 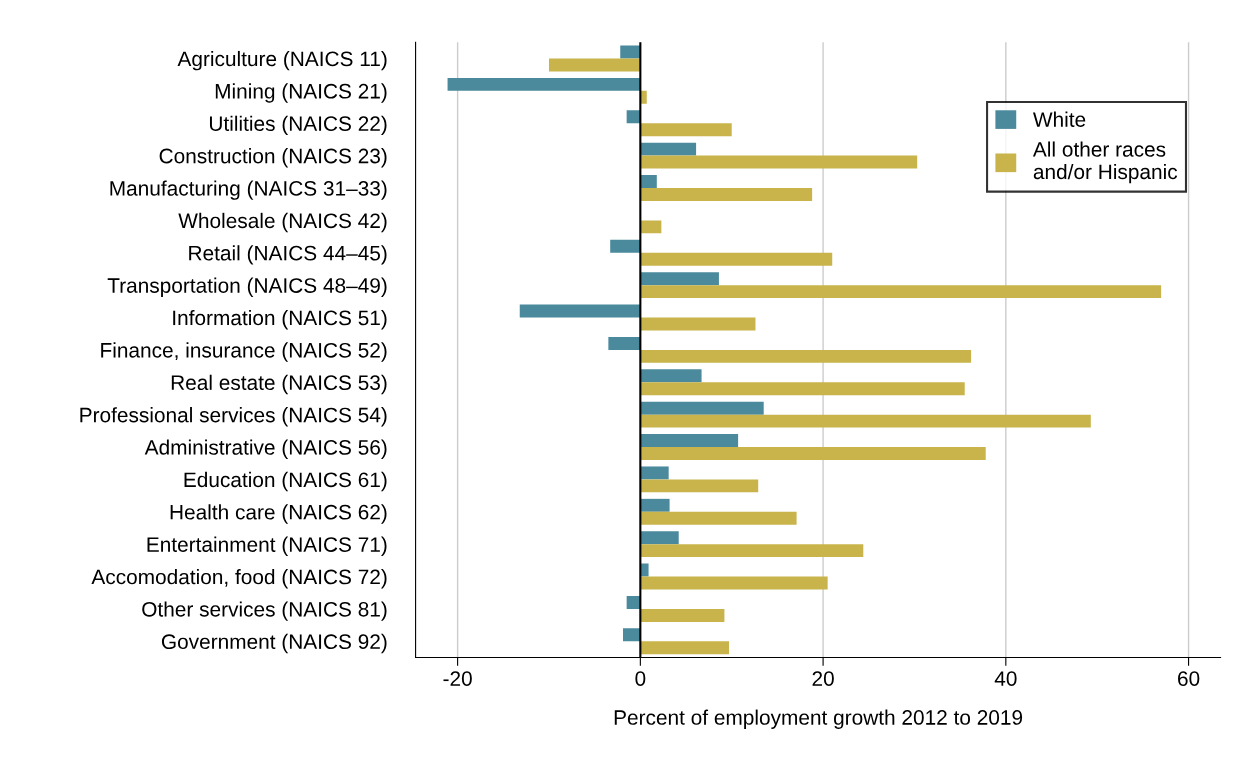 I want to click on x-axis-title: Percent of employment growth 2012 to 2019, so click(x=818, y=719).